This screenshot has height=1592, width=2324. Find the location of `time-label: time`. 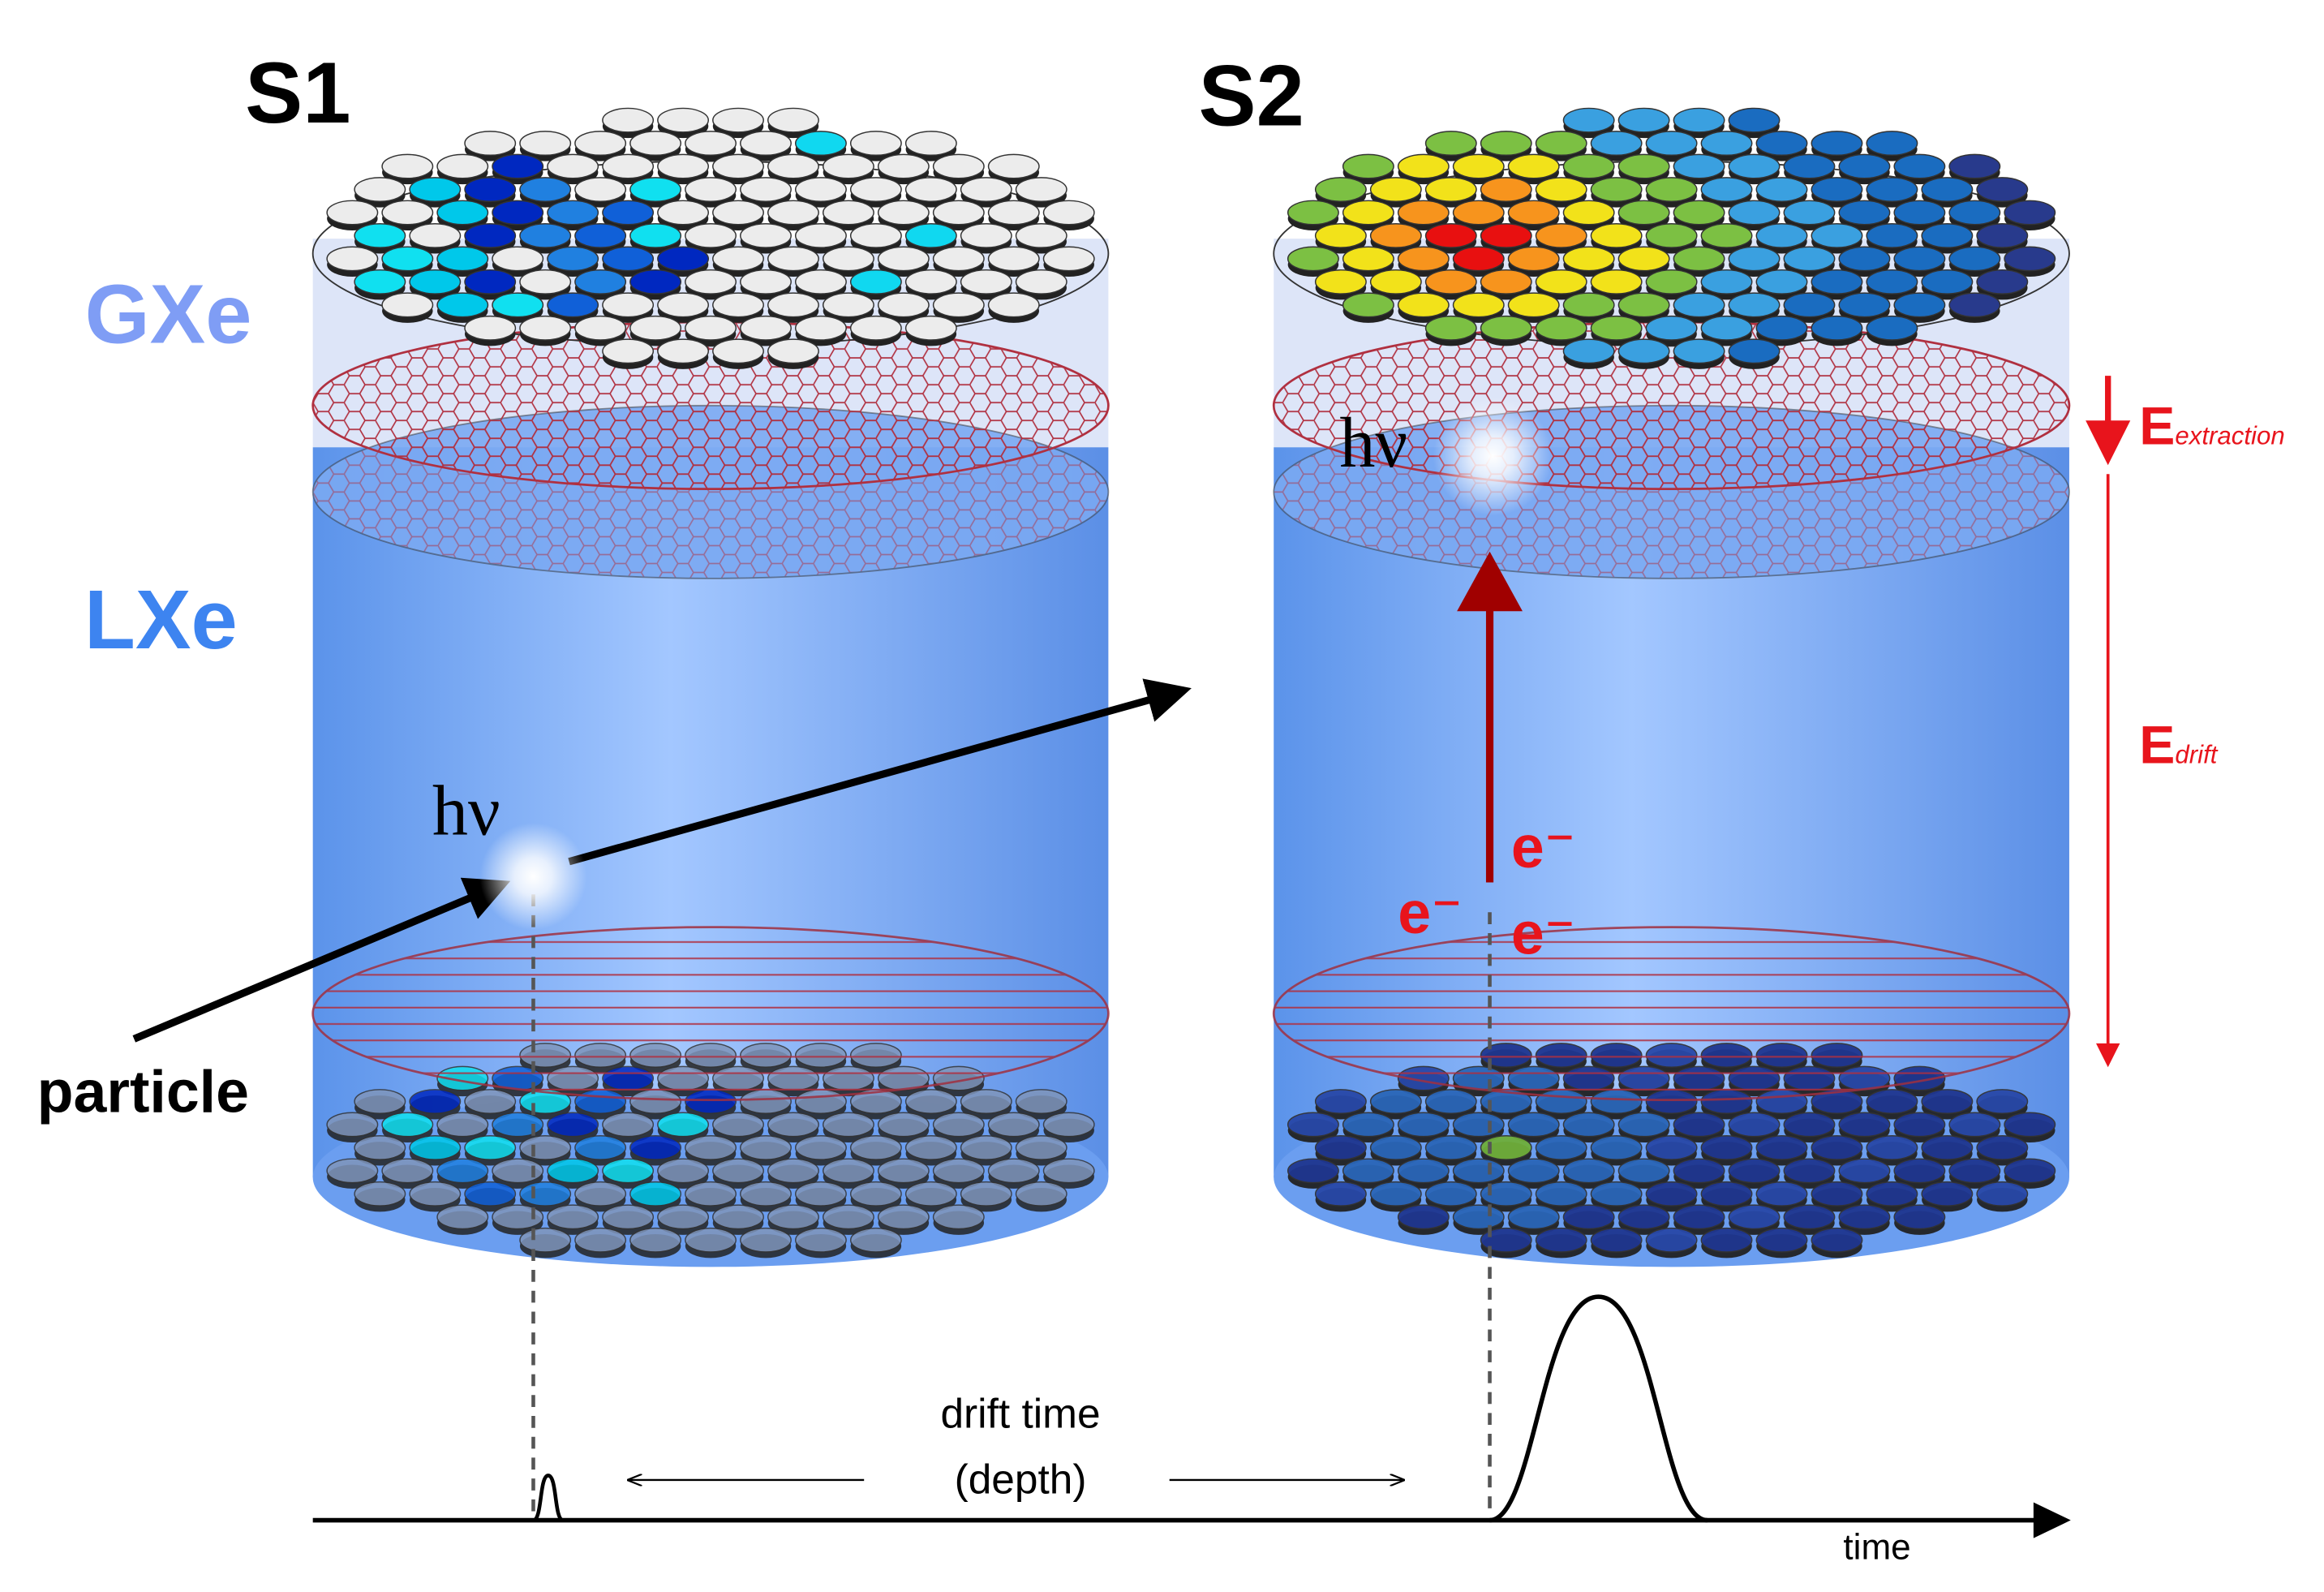

time-label: time is located at coordinates (1876, 1547).